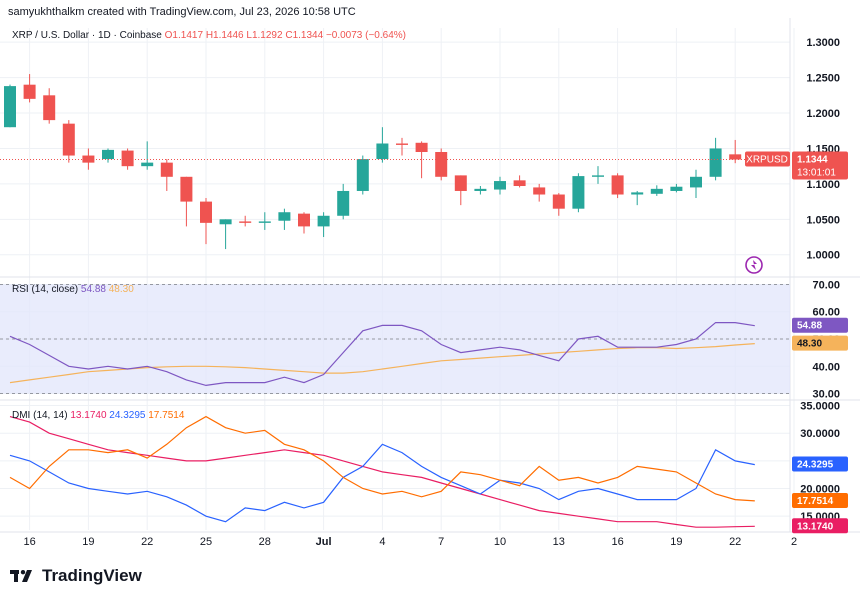  I want to click on x-axis-tick-label: 13, so click(559, 542).